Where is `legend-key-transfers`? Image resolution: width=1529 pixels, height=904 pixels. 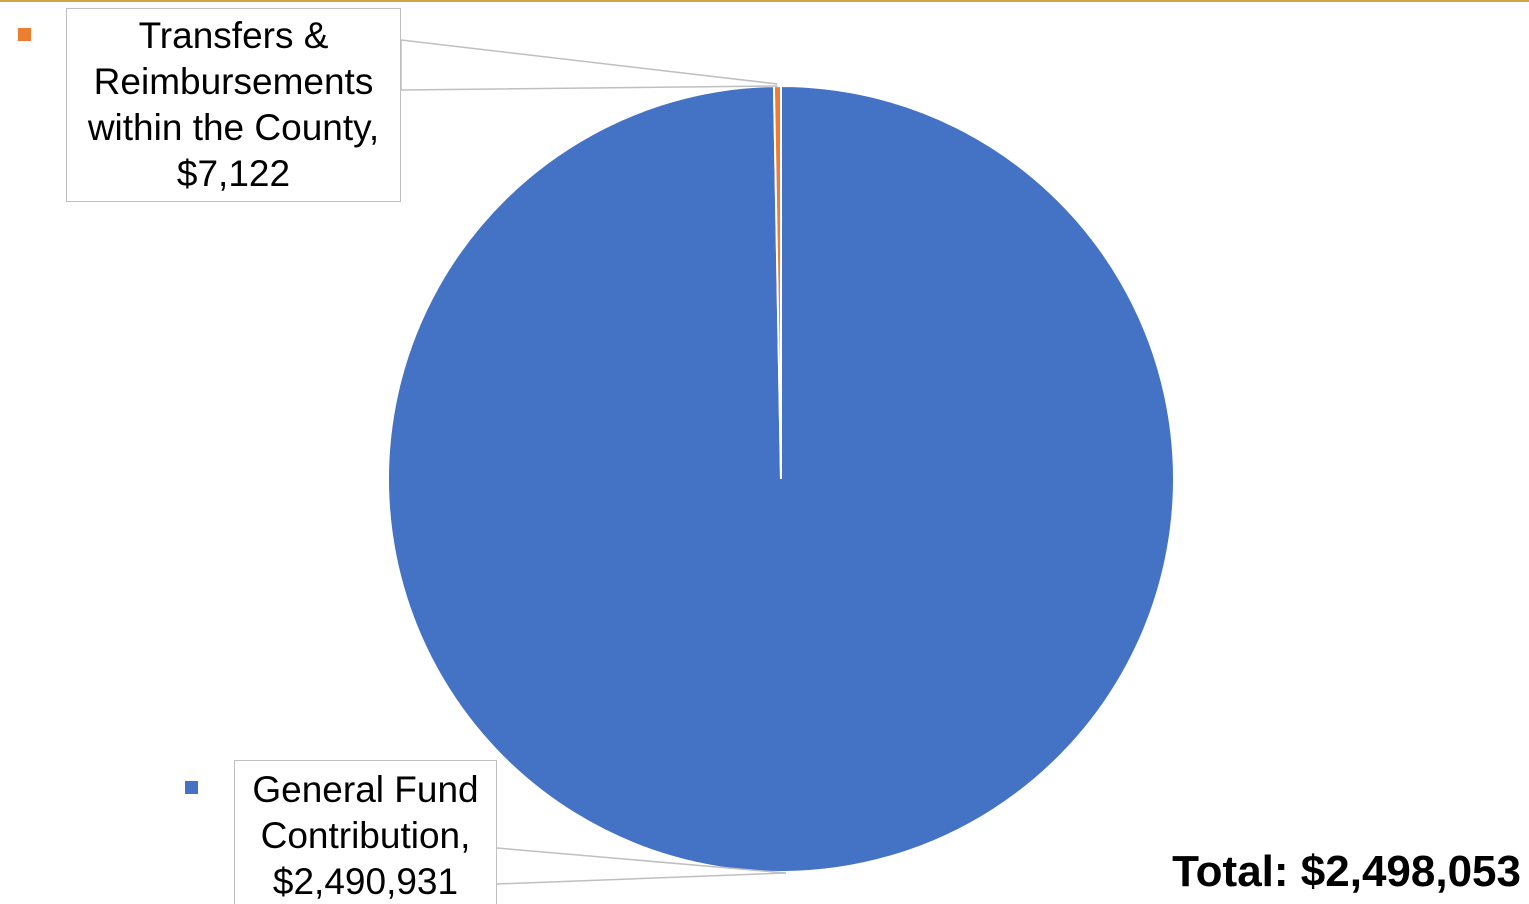
legend-key-transfers is located at coordinates (24, 34).